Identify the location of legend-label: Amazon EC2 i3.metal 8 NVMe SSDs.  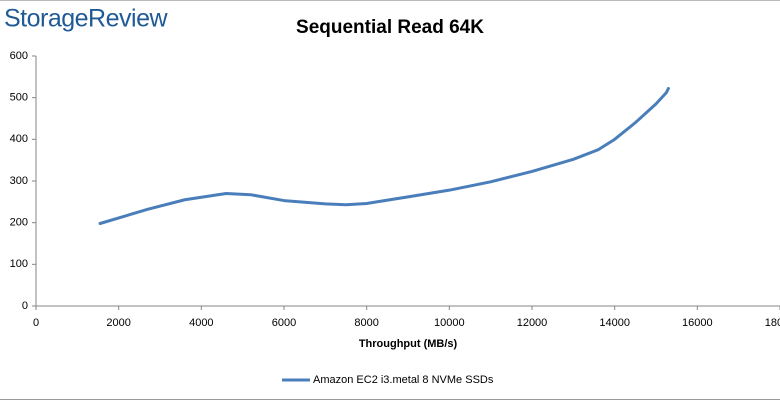
(403, 380).